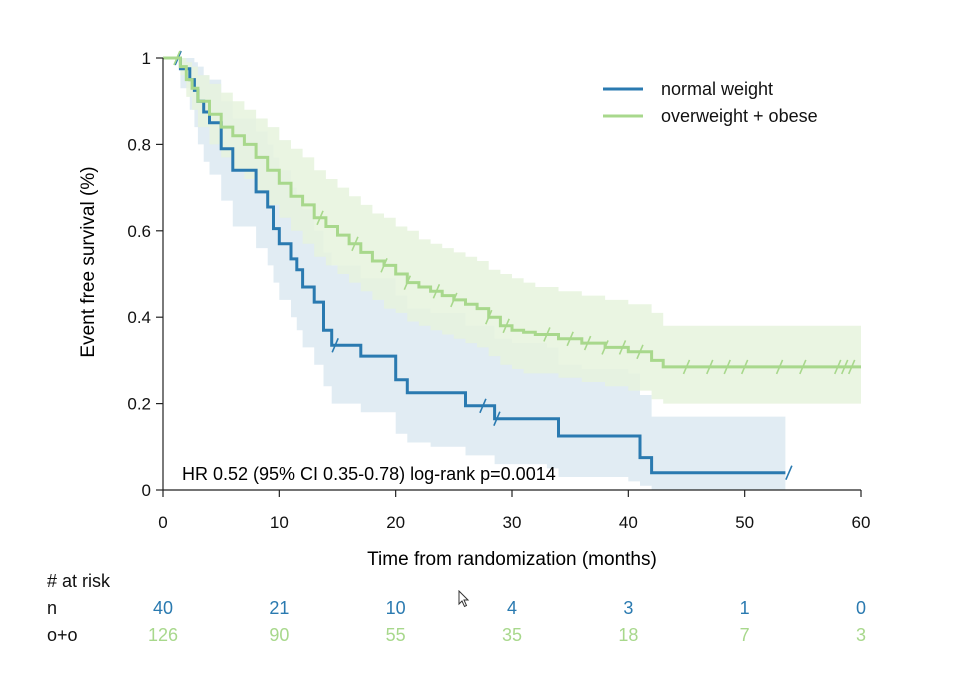  I want to click on at-risk-count: 0, so click(861, 608).